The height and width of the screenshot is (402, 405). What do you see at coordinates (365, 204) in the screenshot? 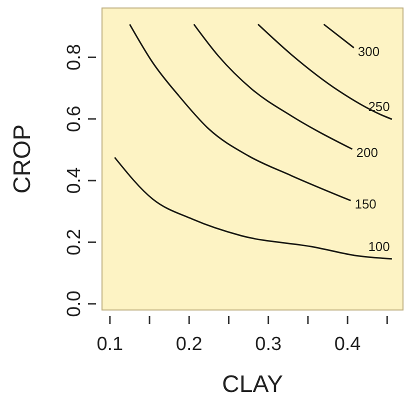
I see `series-label: 150` at bounding box center [365, 204].